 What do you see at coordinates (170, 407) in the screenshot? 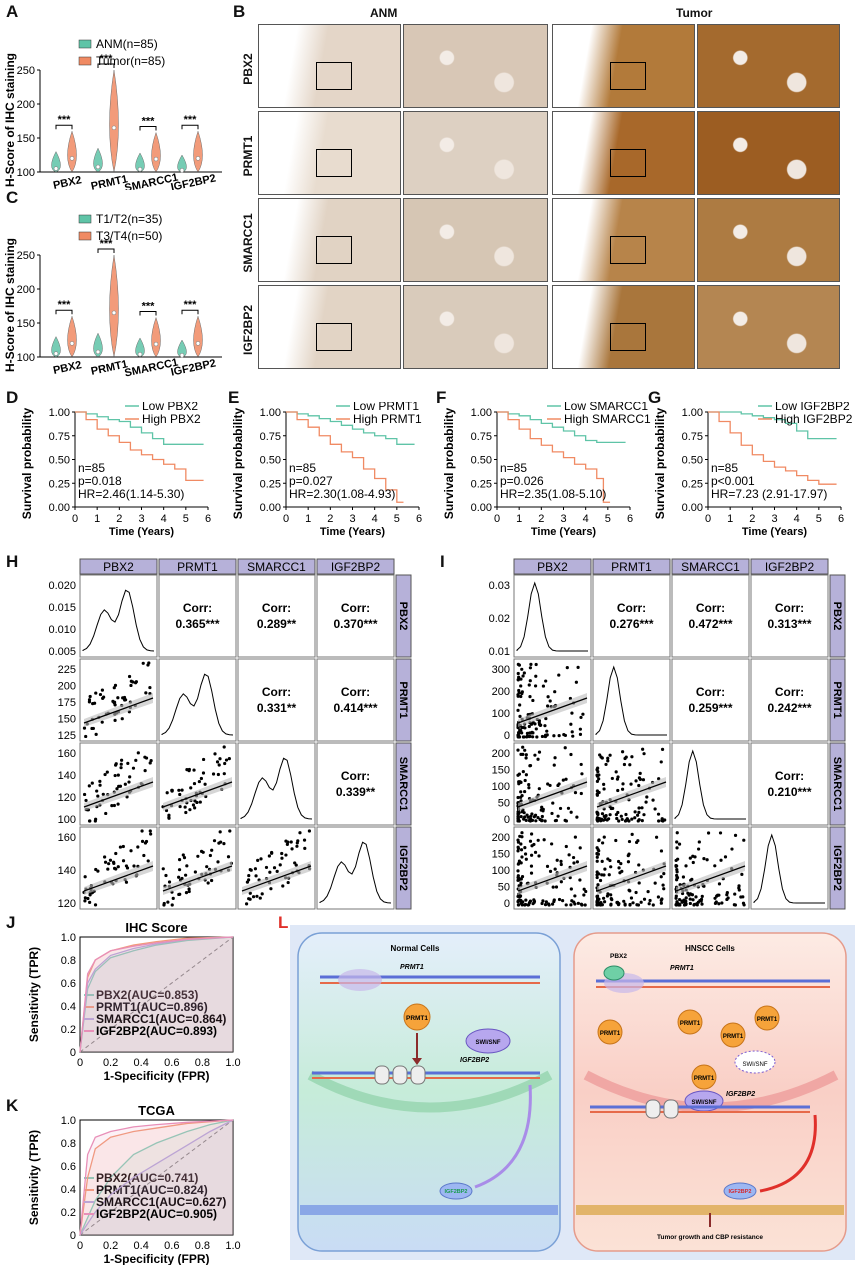
I see `km-legend-entry: Low PBX2` at bounding box center [170, 407].